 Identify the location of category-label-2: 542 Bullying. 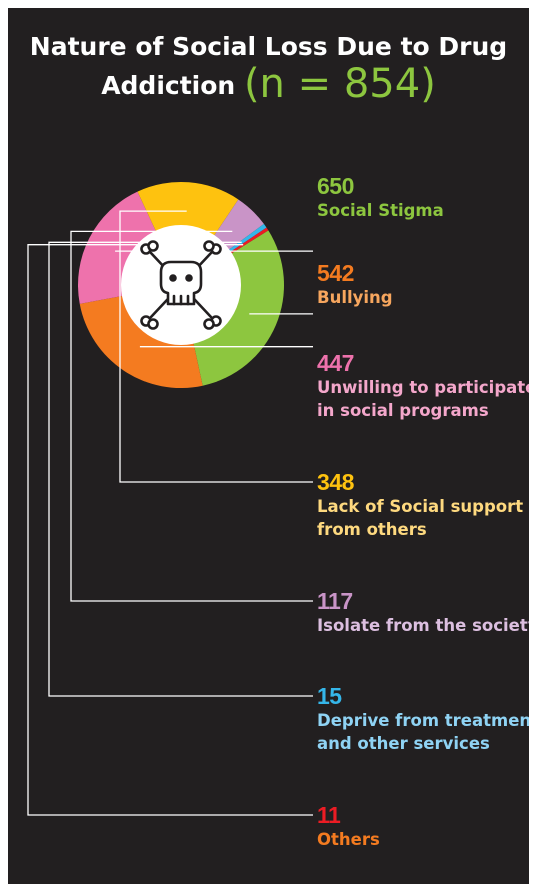
(355, 285).